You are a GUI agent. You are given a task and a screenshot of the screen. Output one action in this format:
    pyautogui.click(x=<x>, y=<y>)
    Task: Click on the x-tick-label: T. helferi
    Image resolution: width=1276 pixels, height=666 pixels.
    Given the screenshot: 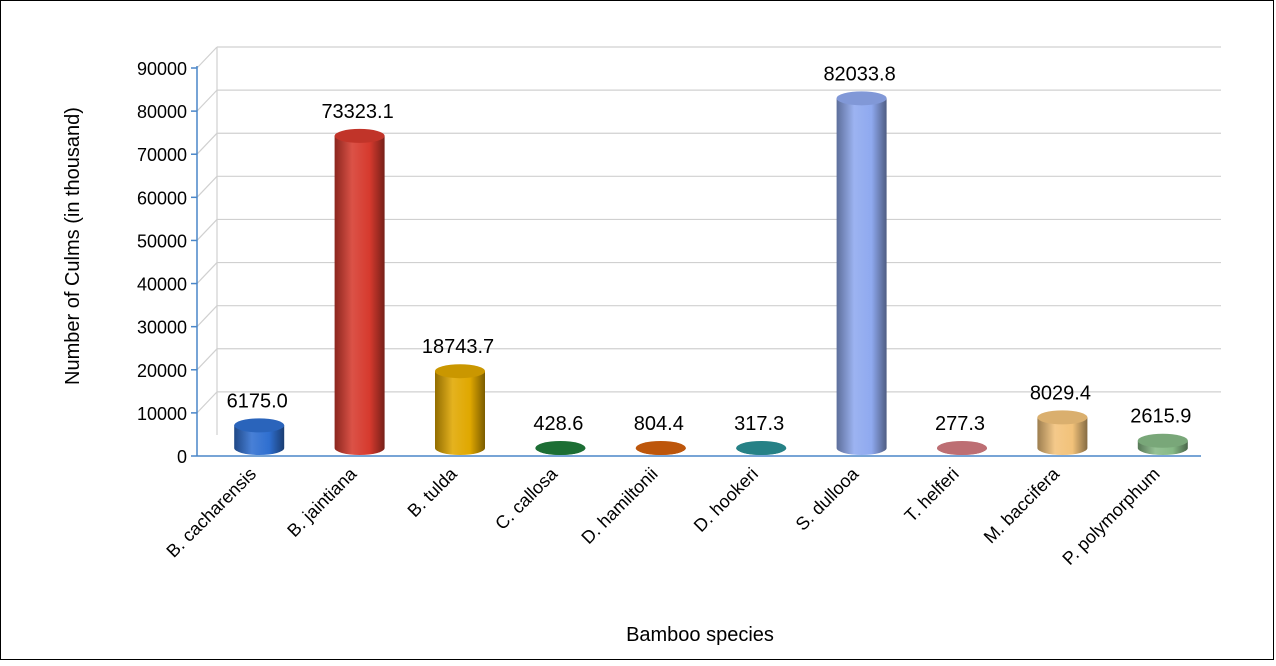 What is the action you would take?
    pyautogui.click(x=932, y=495)
    